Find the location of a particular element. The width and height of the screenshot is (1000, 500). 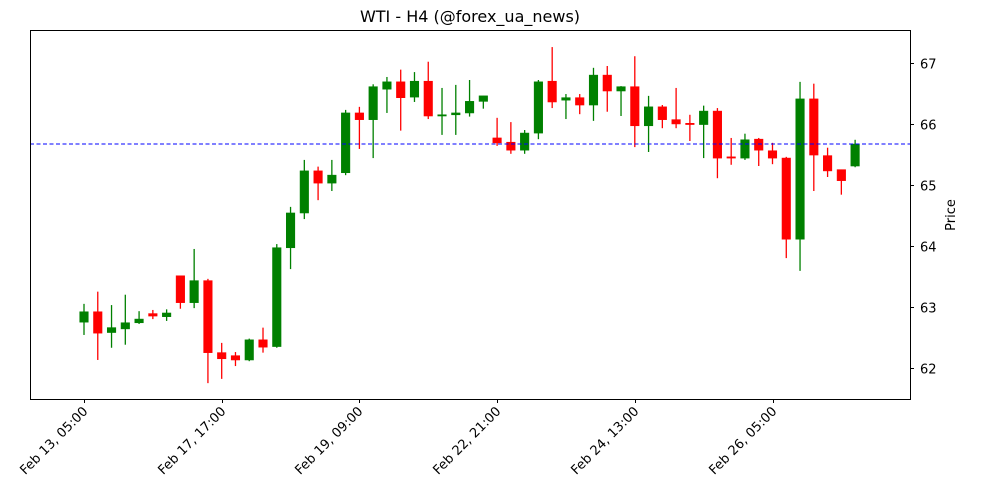

y-axis-label: Price is located at coordinates (951, 215).